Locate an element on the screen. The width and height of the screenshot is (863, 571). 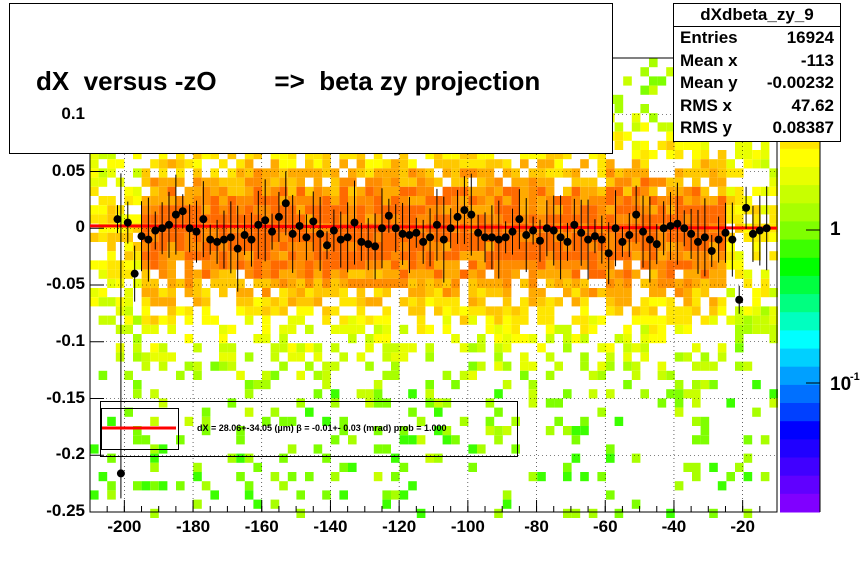
stats-key: Mean y is located at coordinates (709, 82).